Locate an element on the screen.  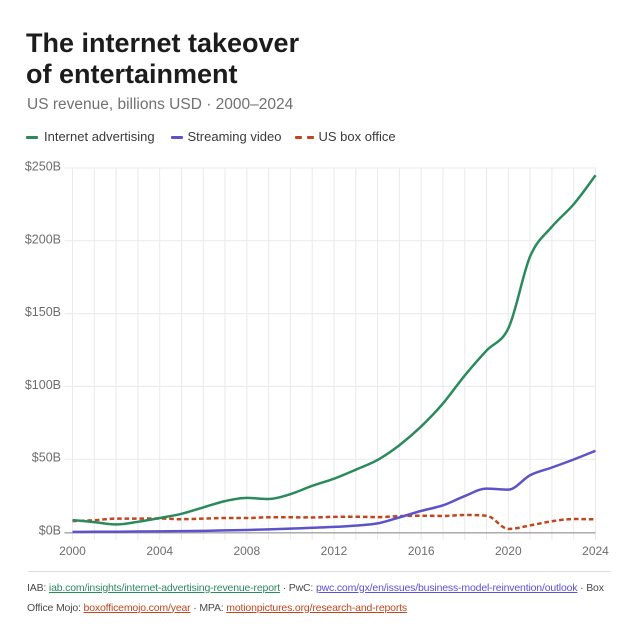
svg-text: $50B is located at coordinates (46, 458).